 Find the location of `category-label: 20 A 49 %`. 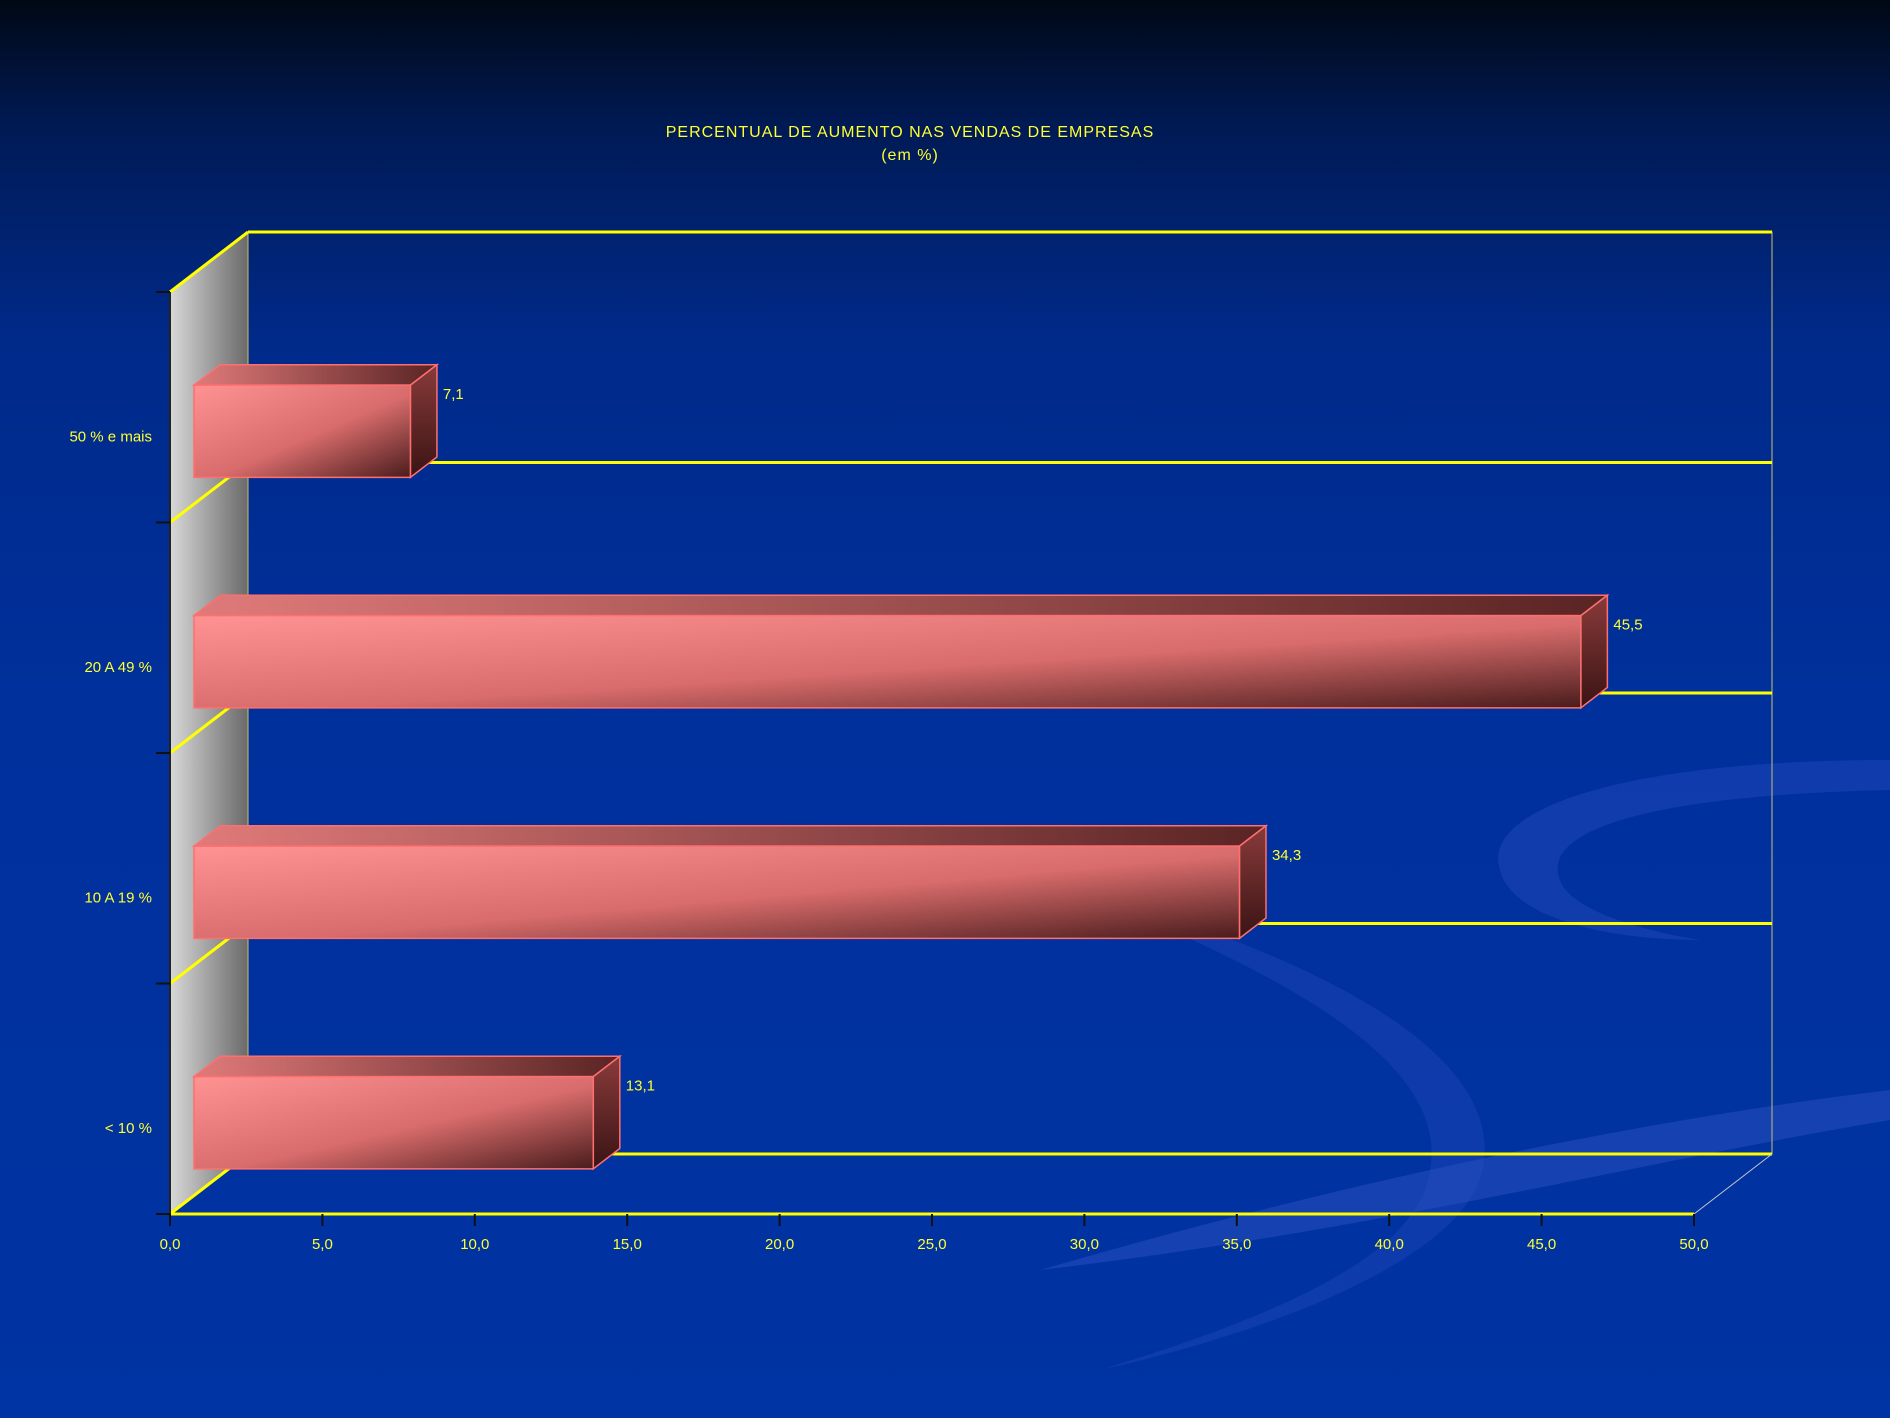

category-label: 20 A 49 % is located at coordinates (118, 667).